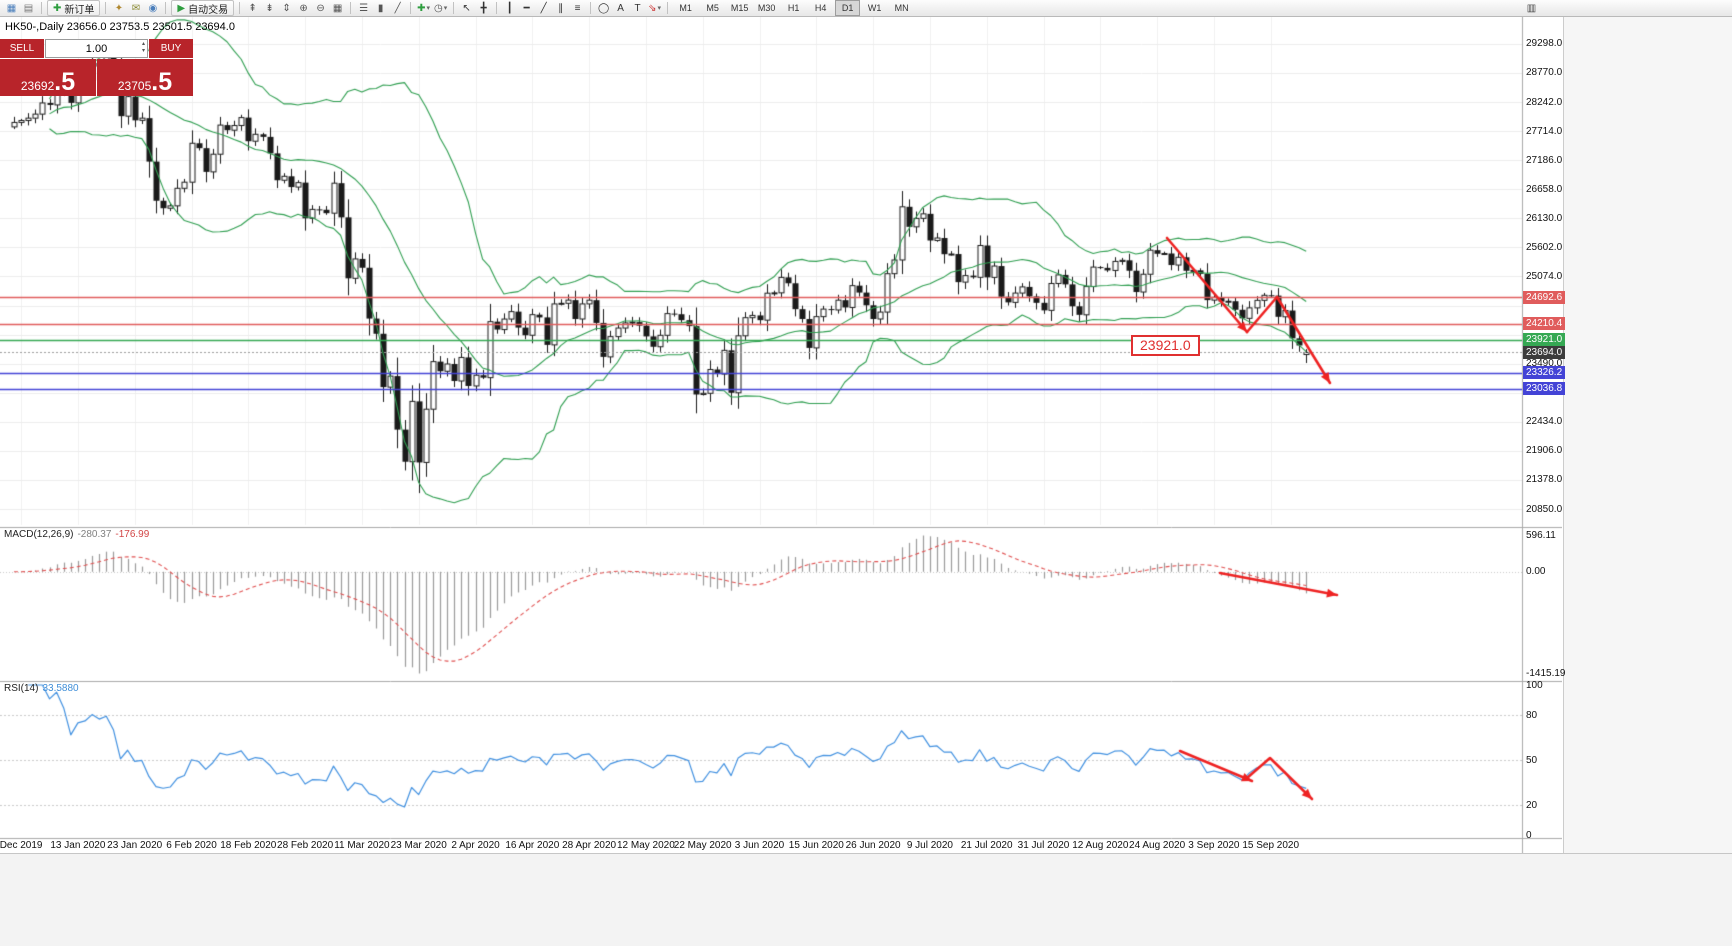  Describe the element at coordinates (269, 8) in the screenshot. I see `chart-fall-icon: ⇟` at that location.